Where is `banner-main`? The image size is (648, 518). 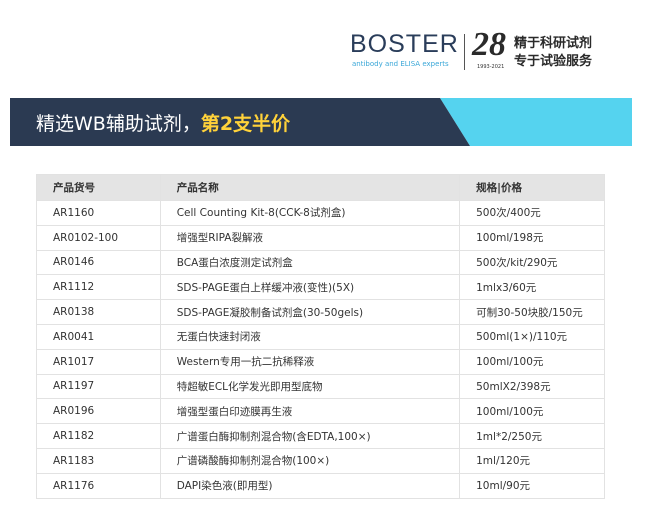
banner-main is located at coordinates (240, 122).